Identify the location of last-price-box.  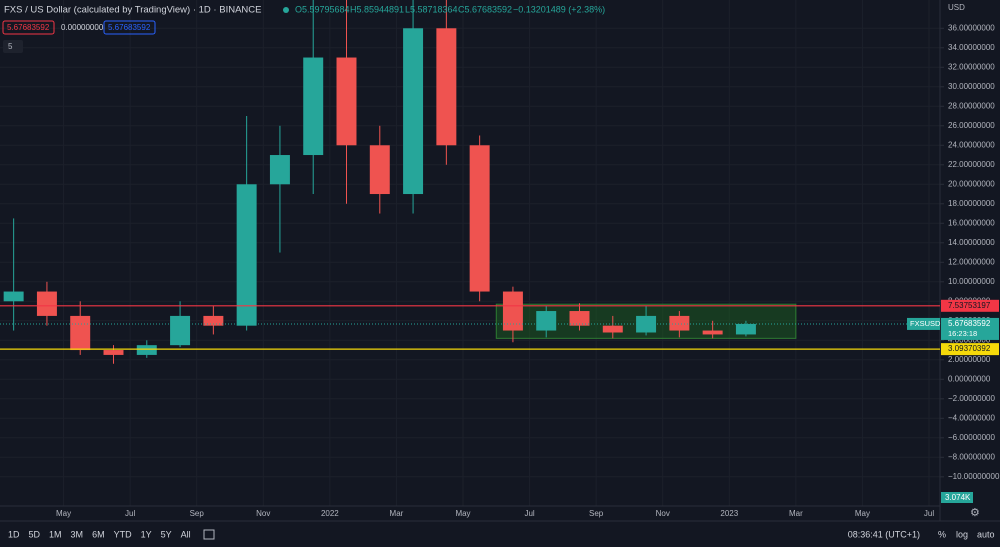
(970, 328).